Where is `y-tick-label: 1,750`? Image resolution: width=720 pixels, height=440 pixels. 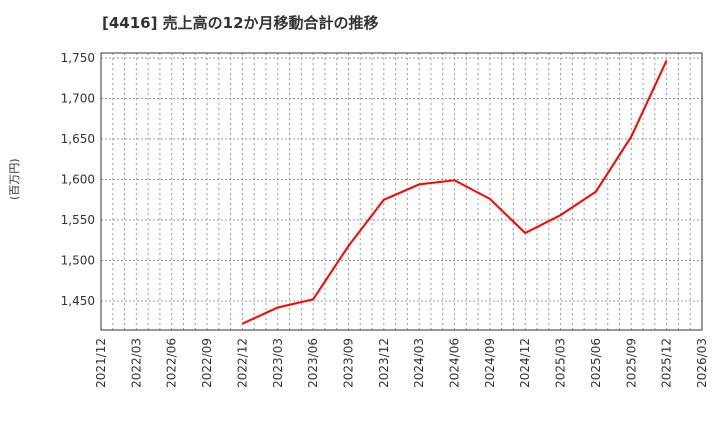 y-tick-label: 1,750 is located at coordinates (78, 58).